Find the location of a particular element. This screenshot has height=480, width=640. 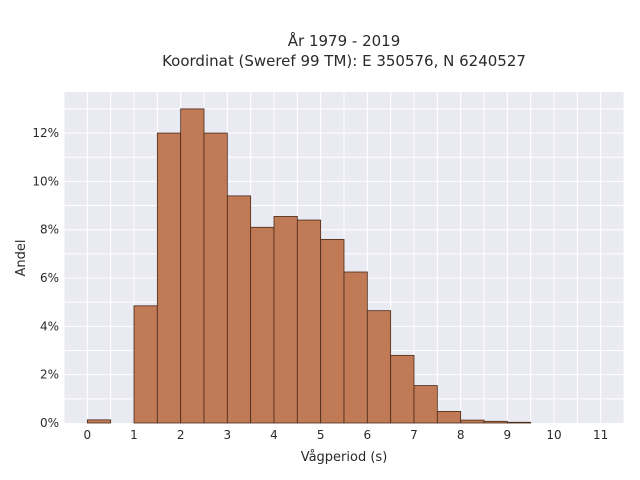

x-tick-label: 8 is located at coordinates (461, 435).